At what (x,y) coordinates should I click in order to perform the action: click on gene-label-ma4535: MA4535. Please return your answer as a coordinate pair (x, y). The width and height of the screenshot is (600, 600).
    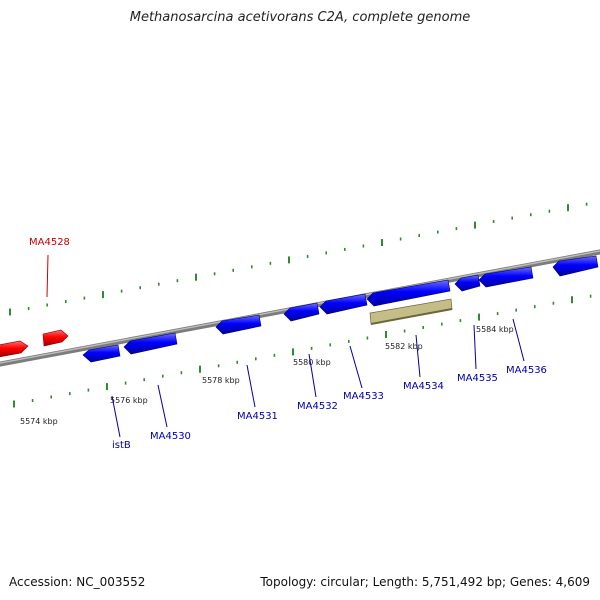
    Looking at the image, I should click on (477, 378).